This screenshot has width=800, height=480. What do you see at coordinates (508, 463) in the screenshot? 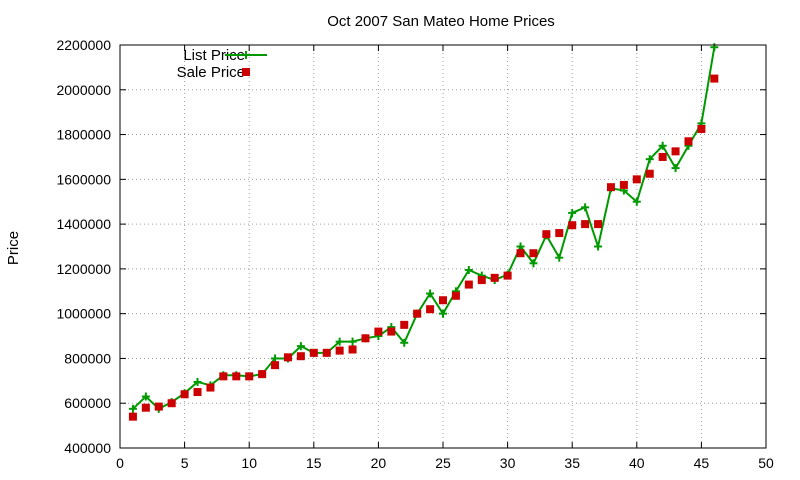
I see `x-tick-label: 30` at bounding box center [508, 463].